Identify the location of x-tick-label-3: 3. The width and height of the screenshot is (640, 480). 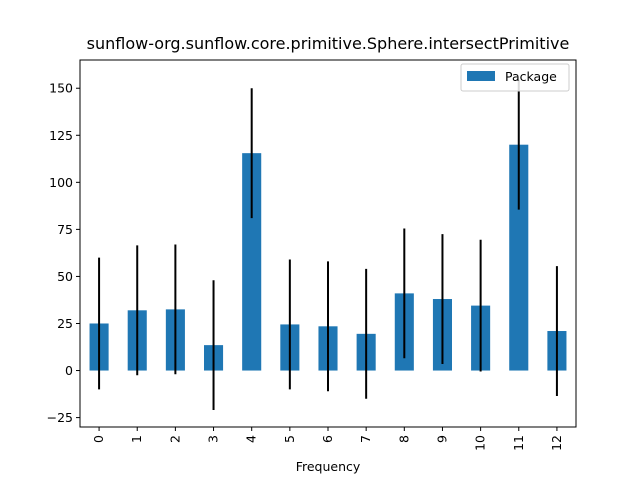
(213, 439).